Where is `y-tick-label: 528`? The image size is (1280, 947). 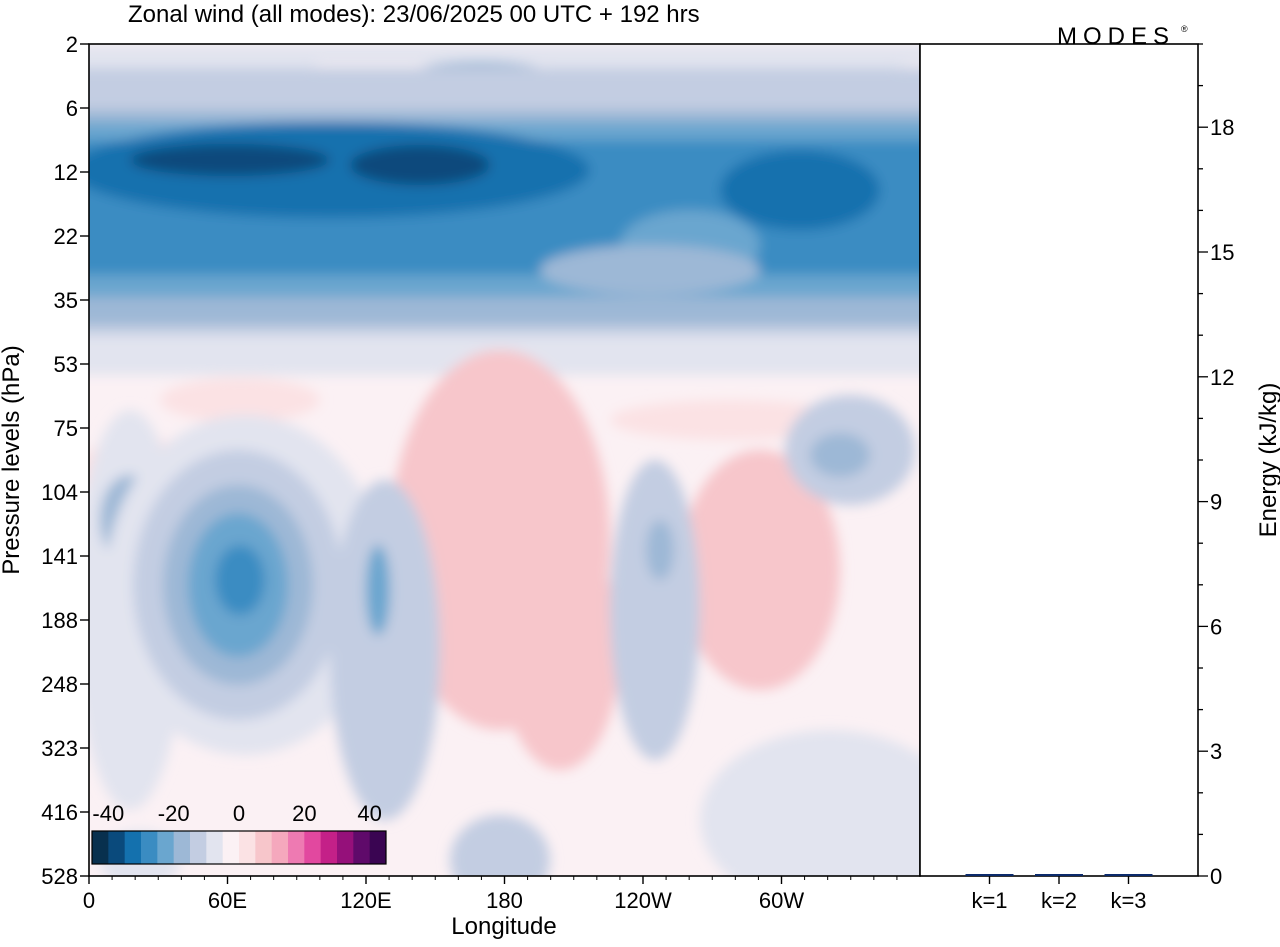 y-tick-label: 528 is located at coordinates (59, 876).